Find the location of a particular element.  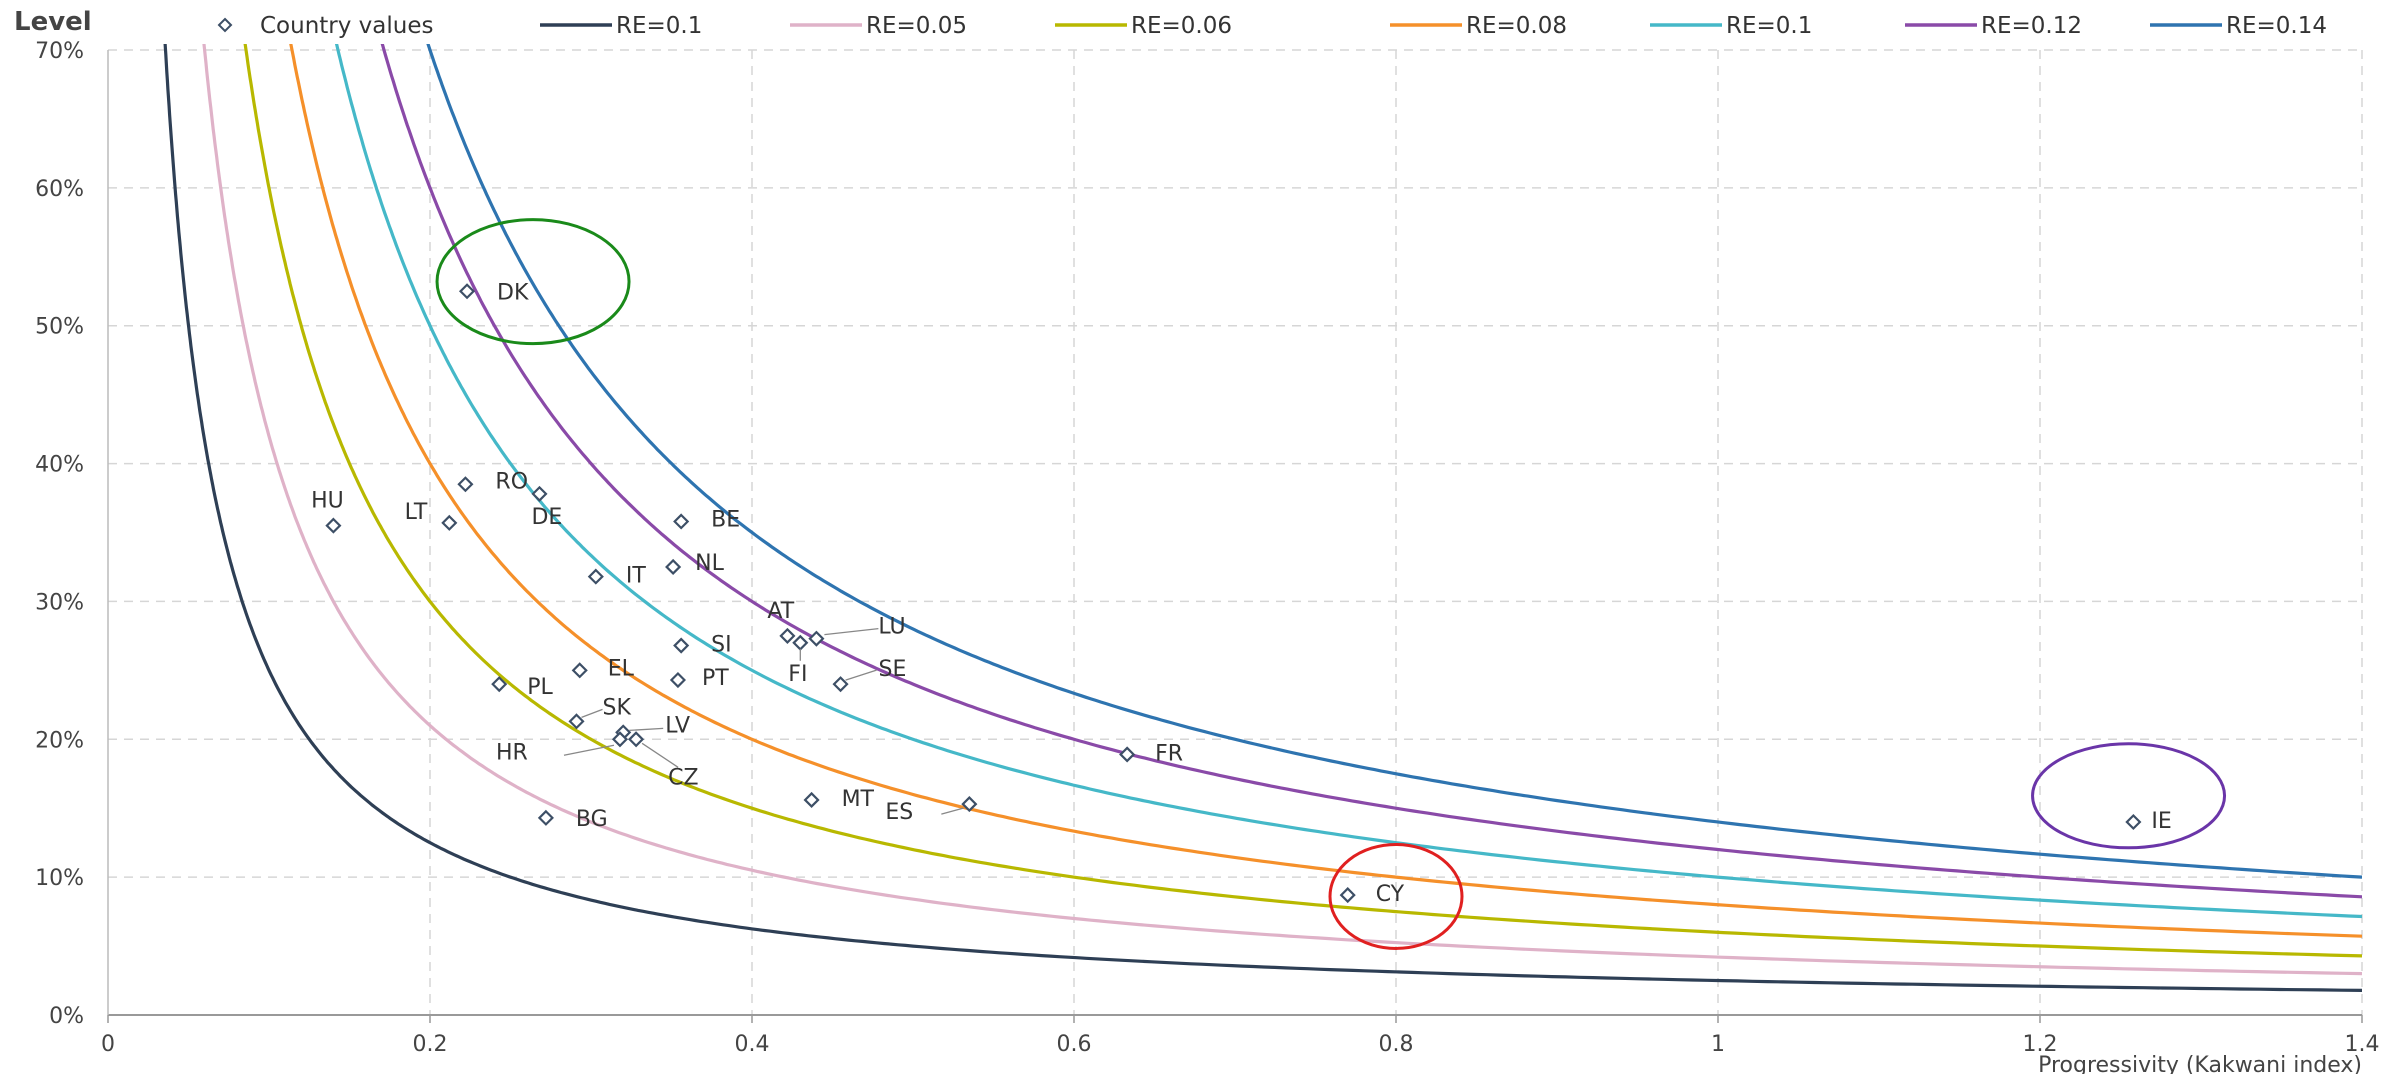

point-hr is located at coordinates (620, 739).